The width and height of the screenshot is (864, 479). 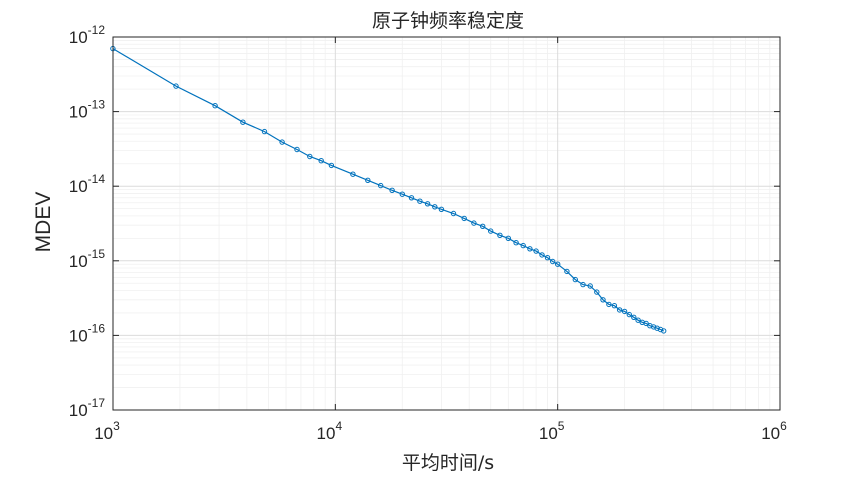 I want to click on y-tick-label: 10-13, so click(x=87, y=110).